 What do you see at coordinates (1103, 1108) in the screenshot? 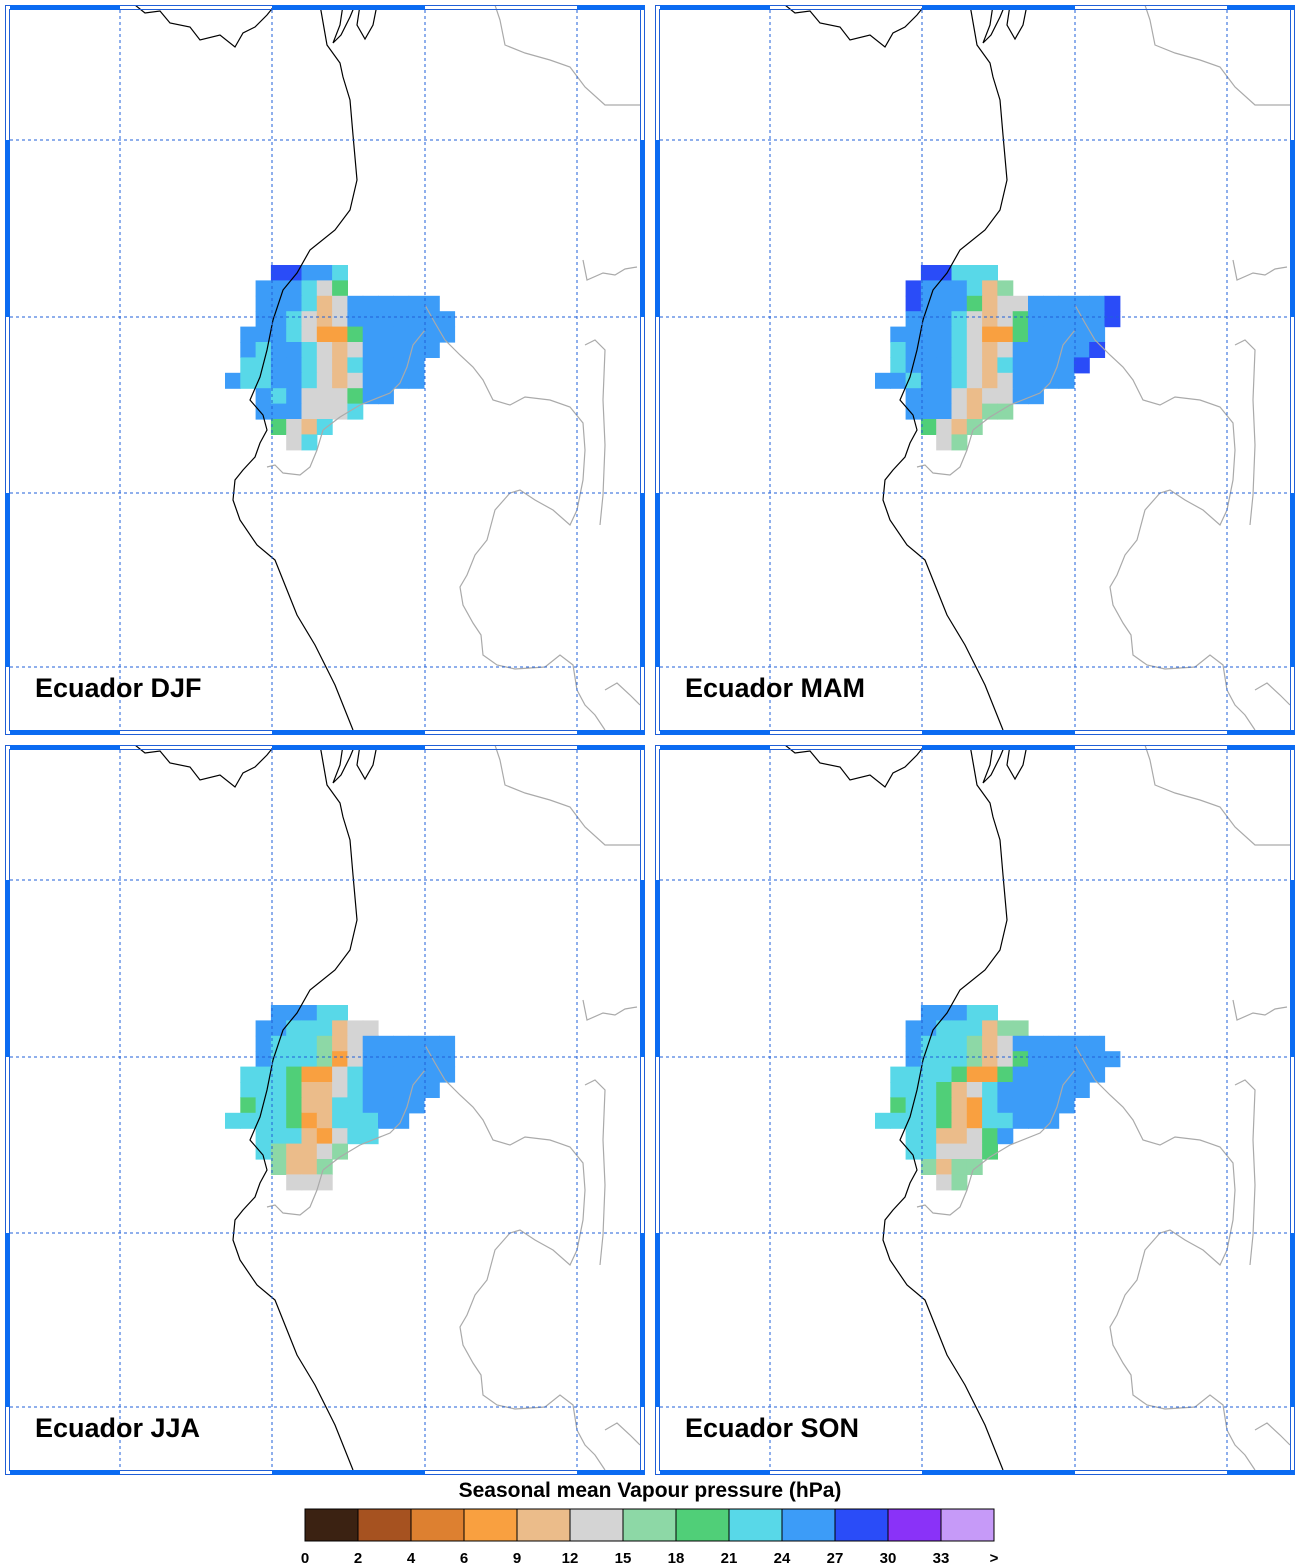
I see `country-borders` at bounding box center [1103, 1108].